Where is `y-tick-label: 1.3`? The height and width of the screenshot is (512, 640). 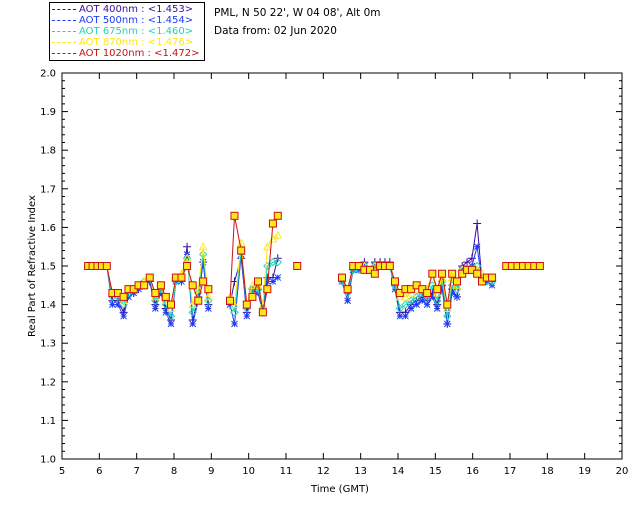 y-tick-label: 1.3 is located at coordinates (48, 344).